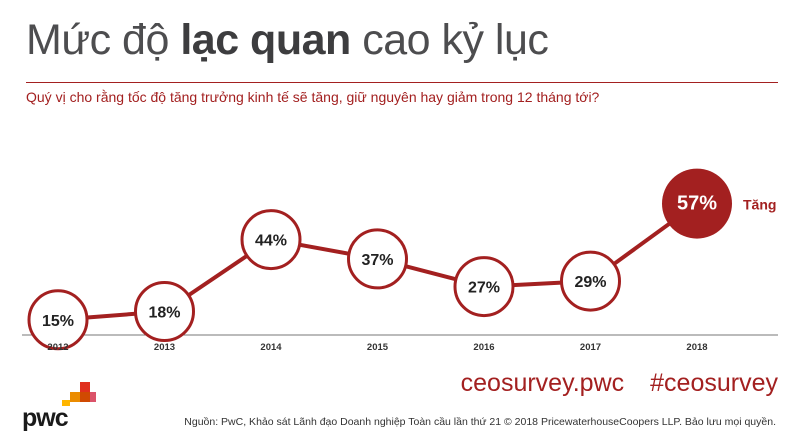 This screenshot has height=446, width=800. What do you see at coordinates (164, 347) in the screenshot?
I see `x-tick-label-2013: 2013` at bounding box center [164, 347].